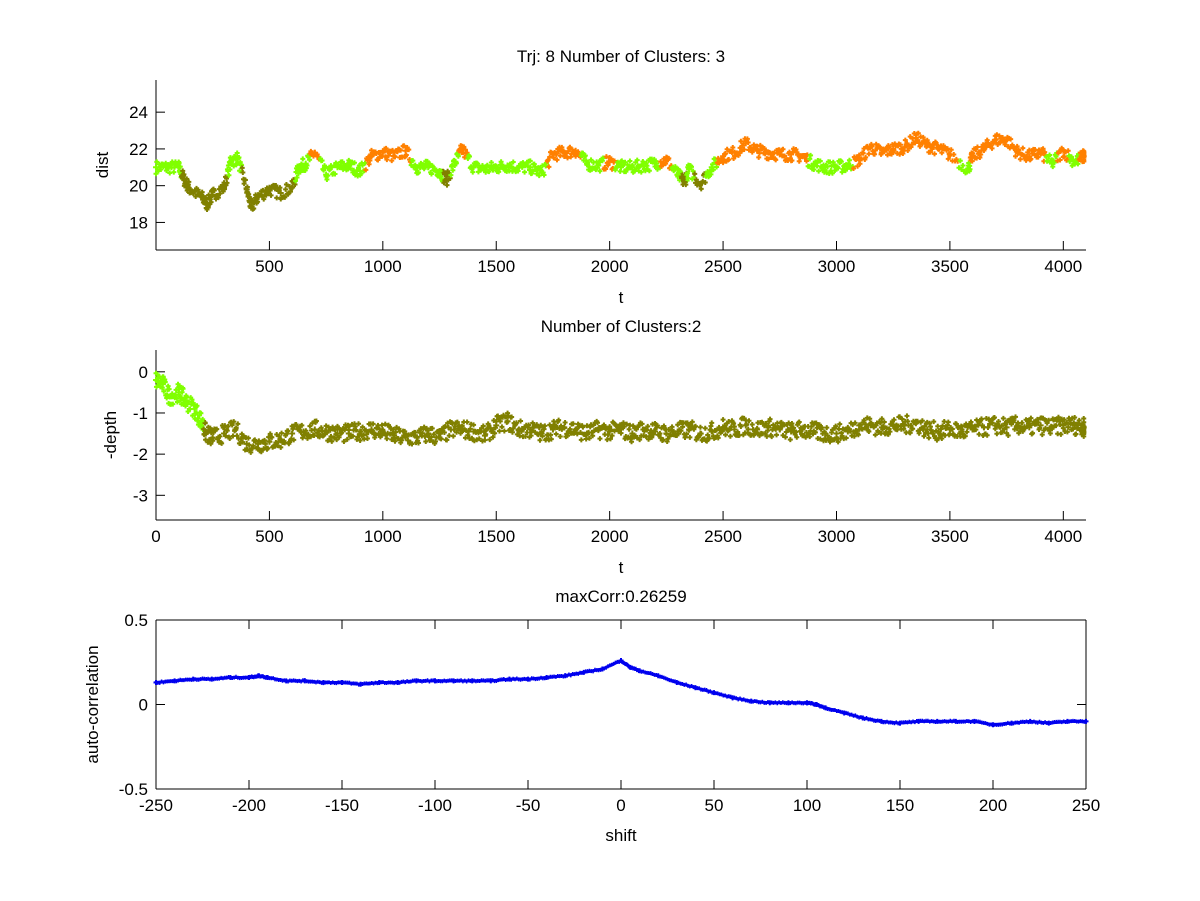 The image size is (1200, 901). What do you see at coordinates (620, 692) in the screenshot?
I see `autocorrelation-line` at bounding box center [620, 692].